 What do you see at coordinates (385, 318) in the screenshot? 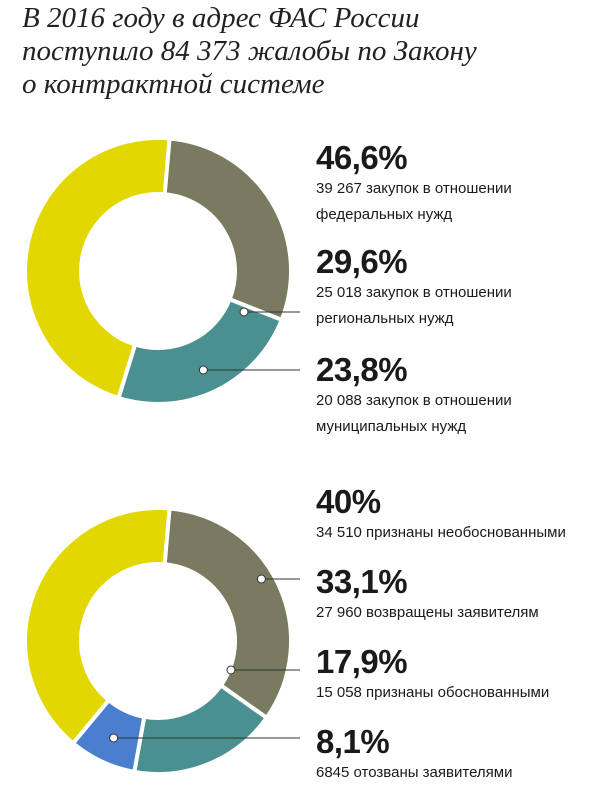
I see `desc-line: региональных нужд` at bounding box center [385, 318].